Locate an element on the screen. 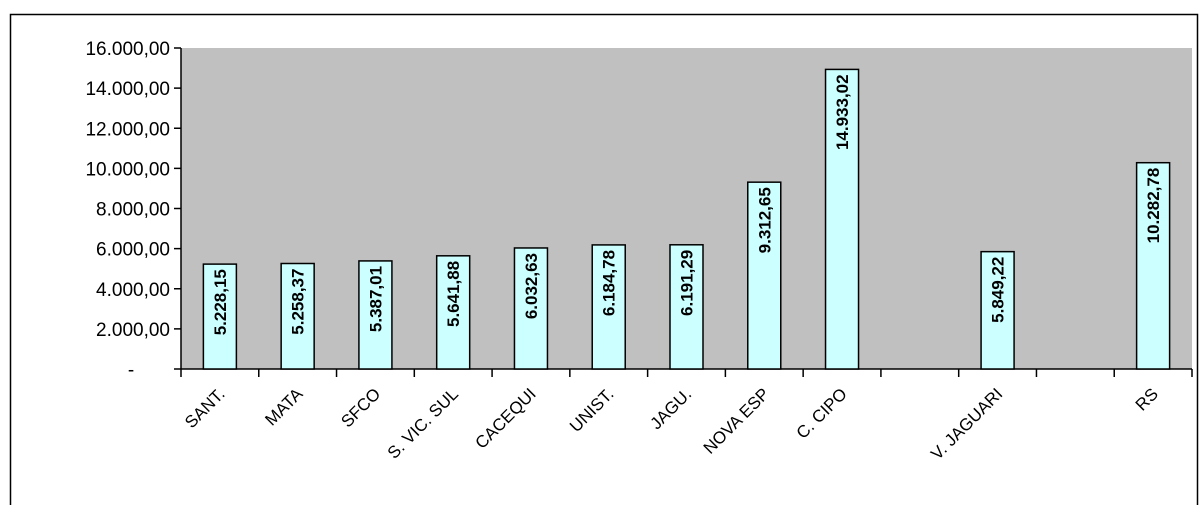  x-category-label: SANT. is located at coordinates (205, 408).